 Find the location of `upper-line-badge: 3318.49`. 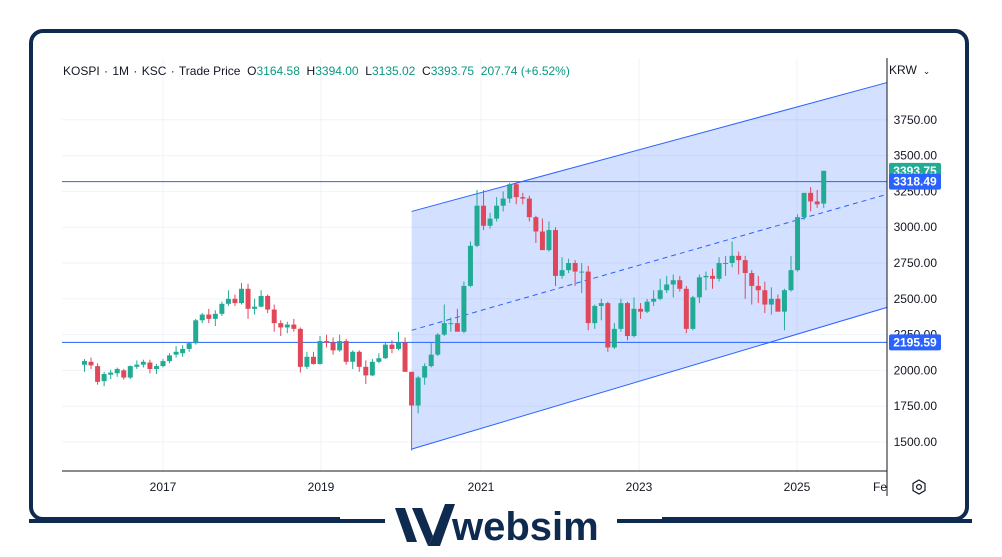

upper-line-badge: 3318.49 is located at coordinates (915, 182).